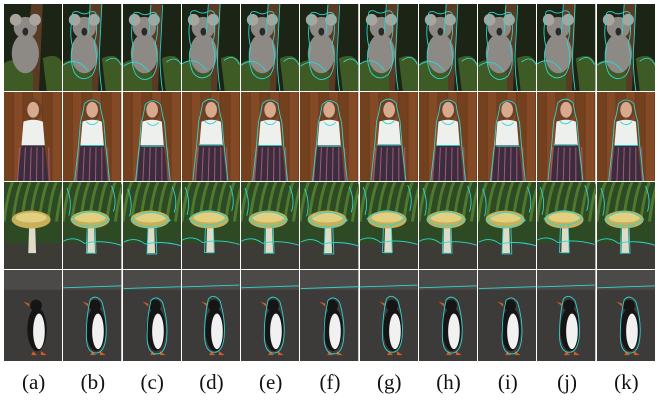 The image size is (660, 400). What do you see at coordinates (152, 382) in the screenshot?
I see `column-label: (c)` at bounding box center [152, 382].